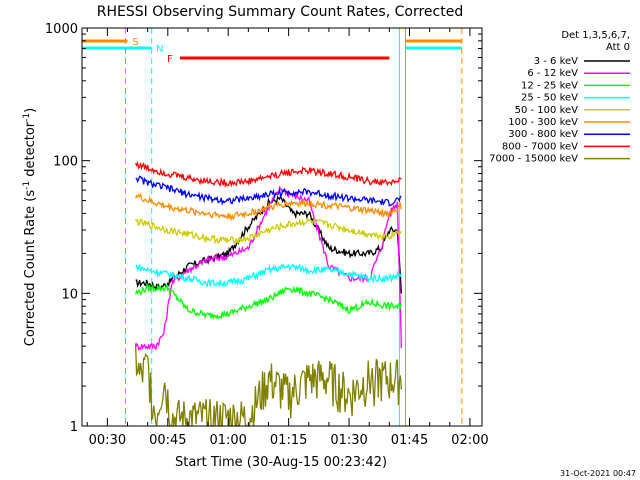 The image size is (640, 480). What do you see at coordinates (167, 440) in the screenshot?
I see `x-tick-label: 00:45` at bounding box center [167, 440].